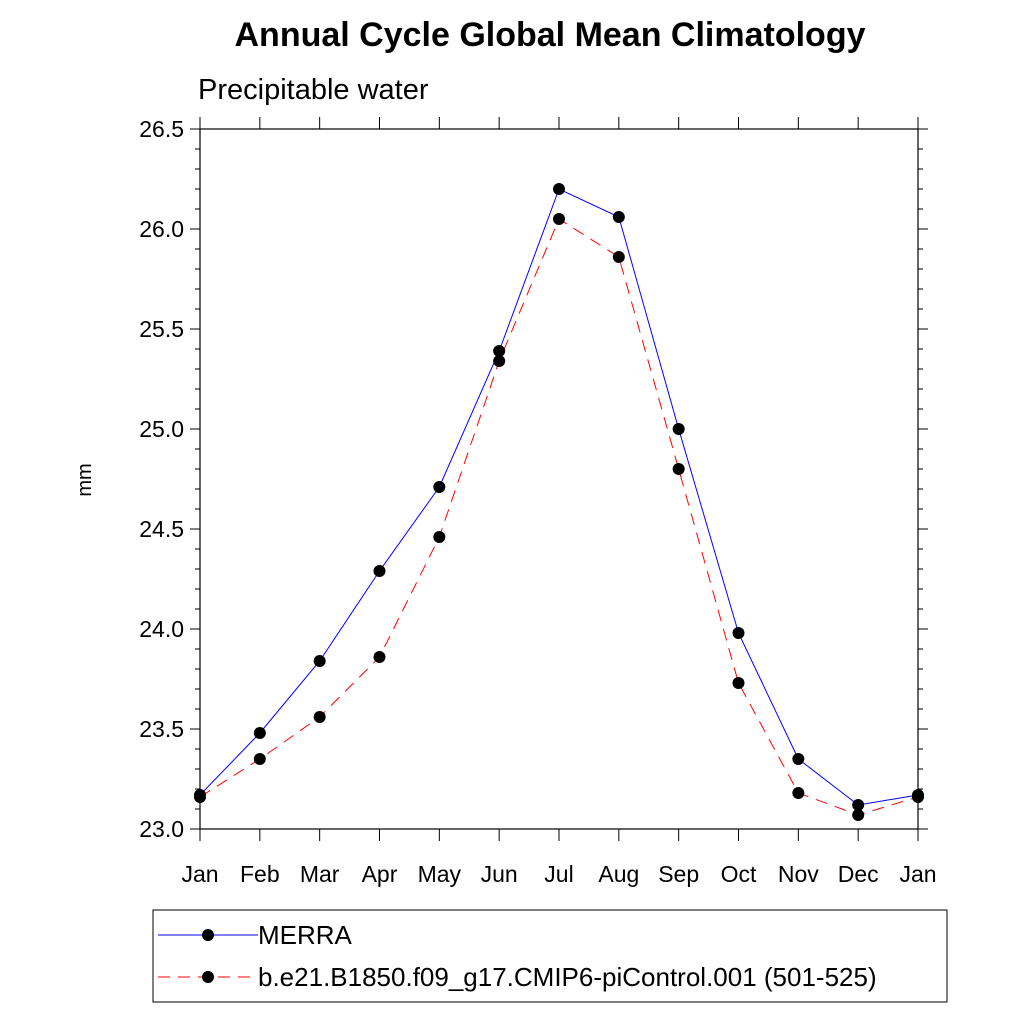  What do you see at coordinates (440, 874) in the screenshot?
I see `x-tick-label: May` at bounding box center [440, 874].